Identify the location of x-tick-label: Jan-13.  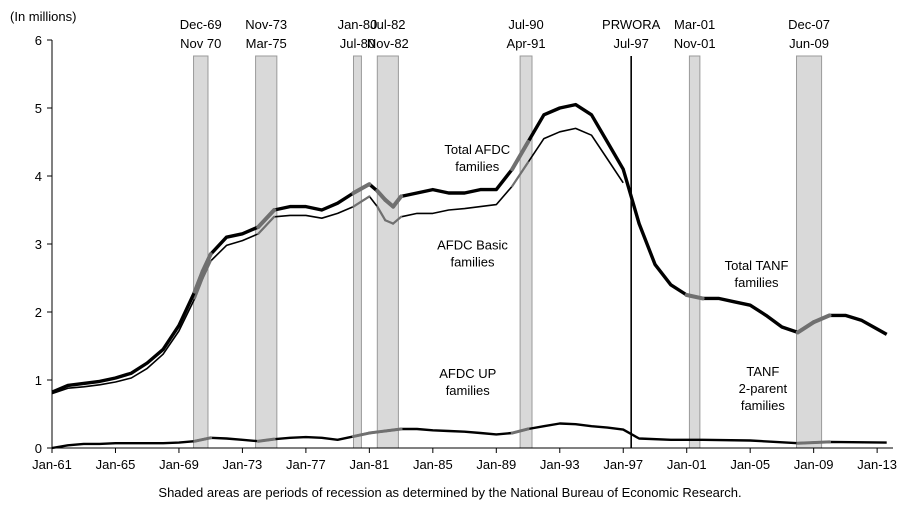
(877, 464).